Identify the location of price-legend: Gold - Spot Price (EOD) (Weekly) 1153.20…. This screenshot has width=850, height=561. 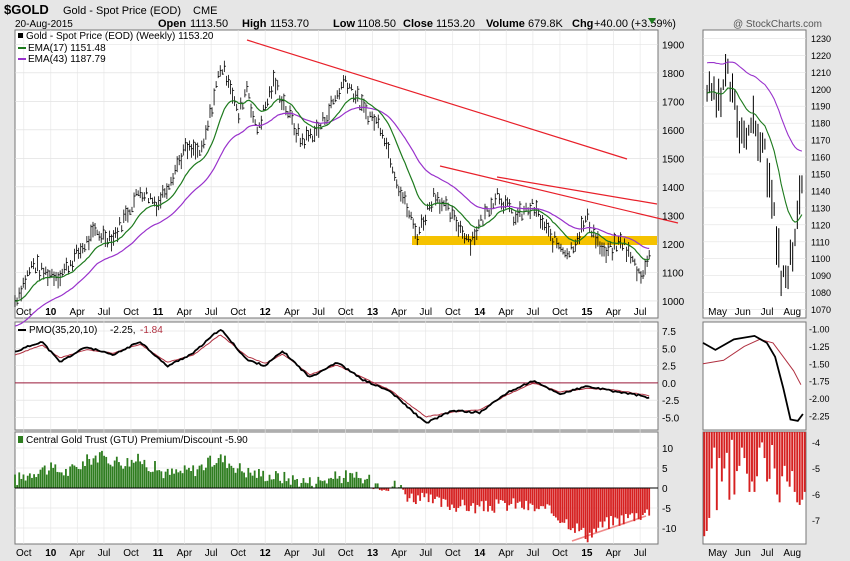
(116, 48).